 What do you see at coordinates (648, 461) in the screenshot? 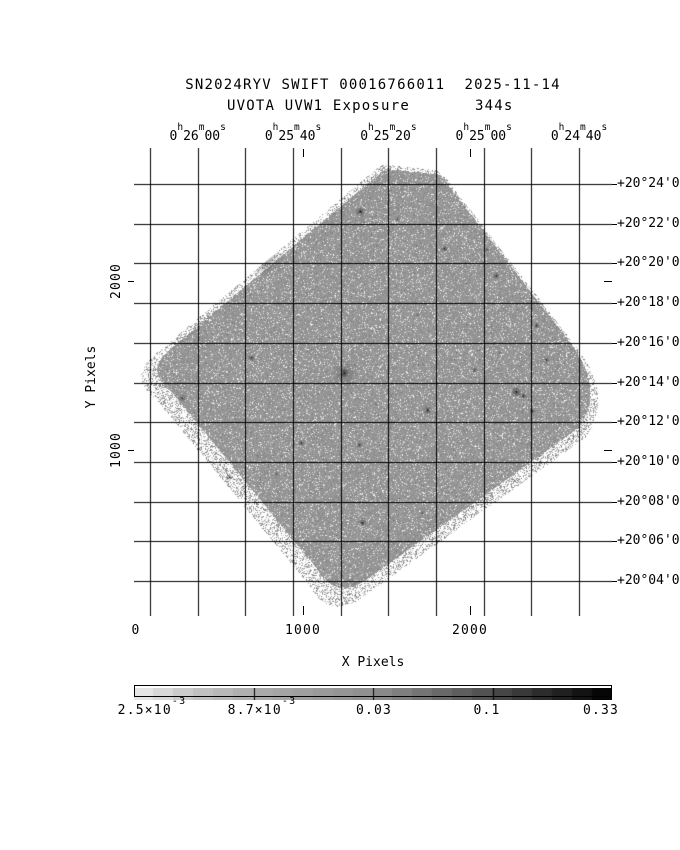
I see `dec-label-7: +20°10'0` at bounding box center [648, 461].